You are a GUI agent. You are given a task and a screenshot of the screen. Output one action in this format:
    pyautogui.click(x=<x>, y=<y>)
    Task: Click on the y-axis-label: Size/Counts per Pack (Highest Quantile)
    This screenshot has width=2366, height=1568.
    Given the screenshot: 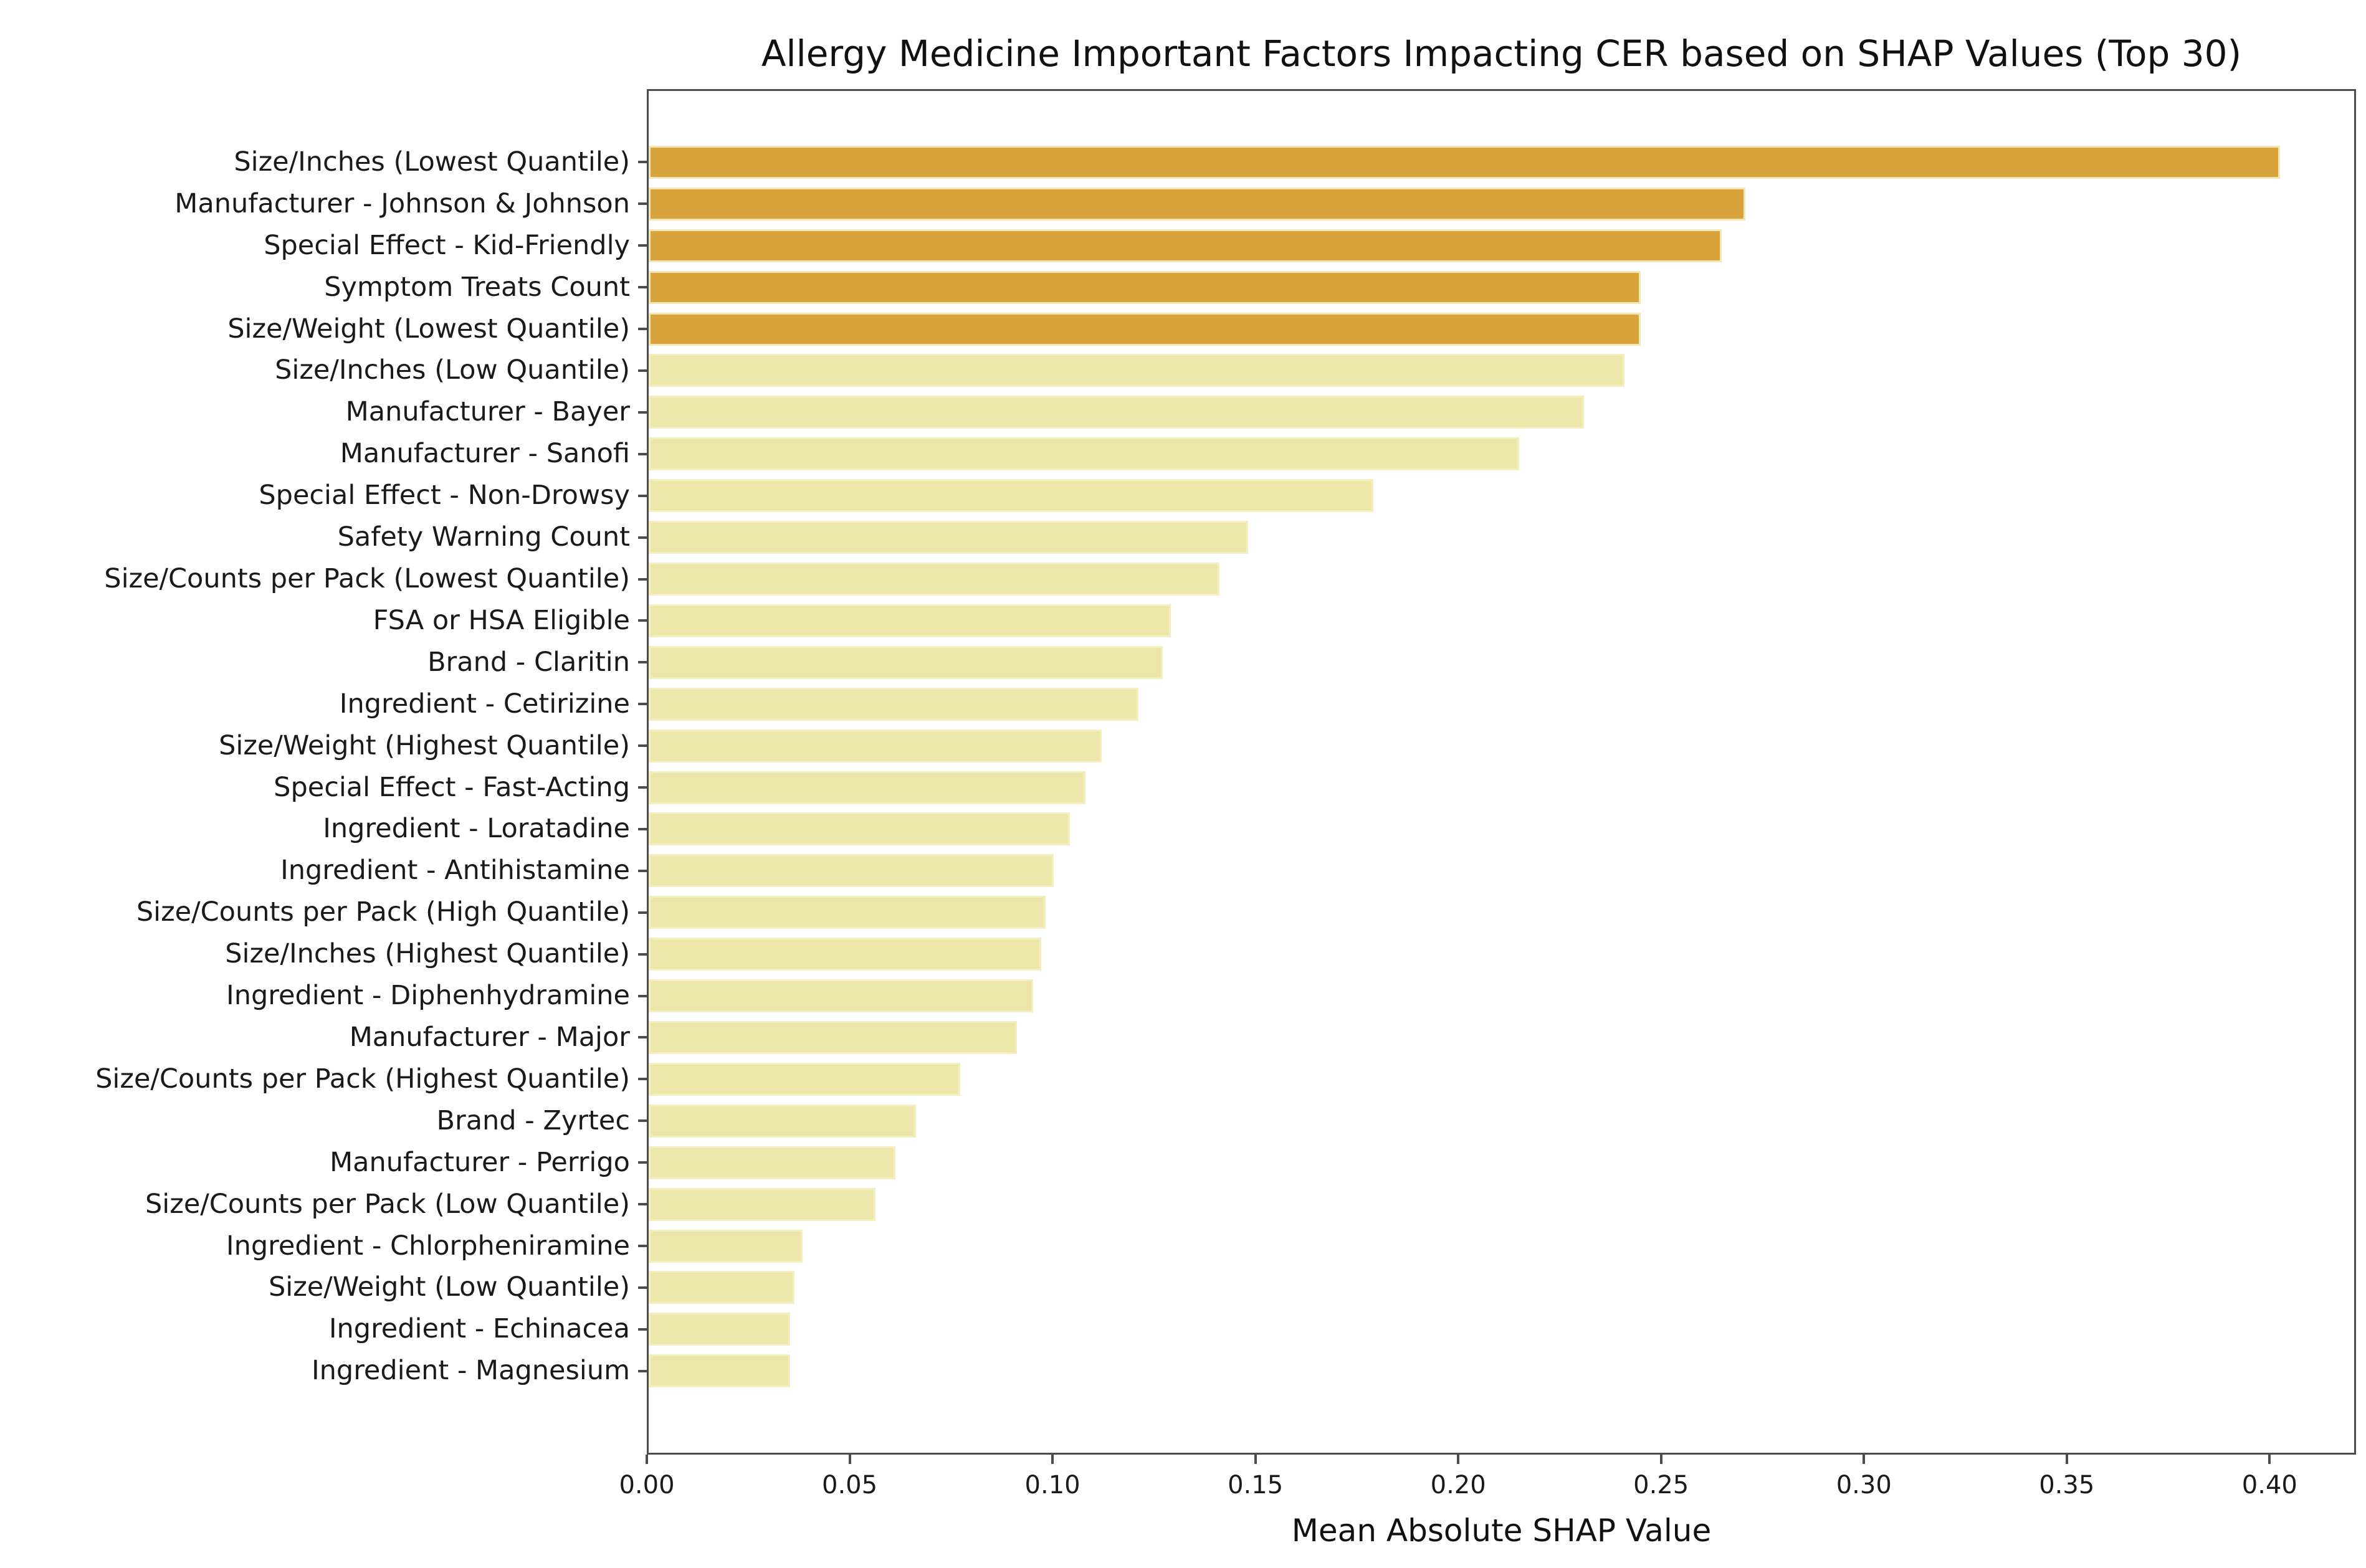 What is the action you would take?
    pyautogui.click(x=362, y=1079)
    